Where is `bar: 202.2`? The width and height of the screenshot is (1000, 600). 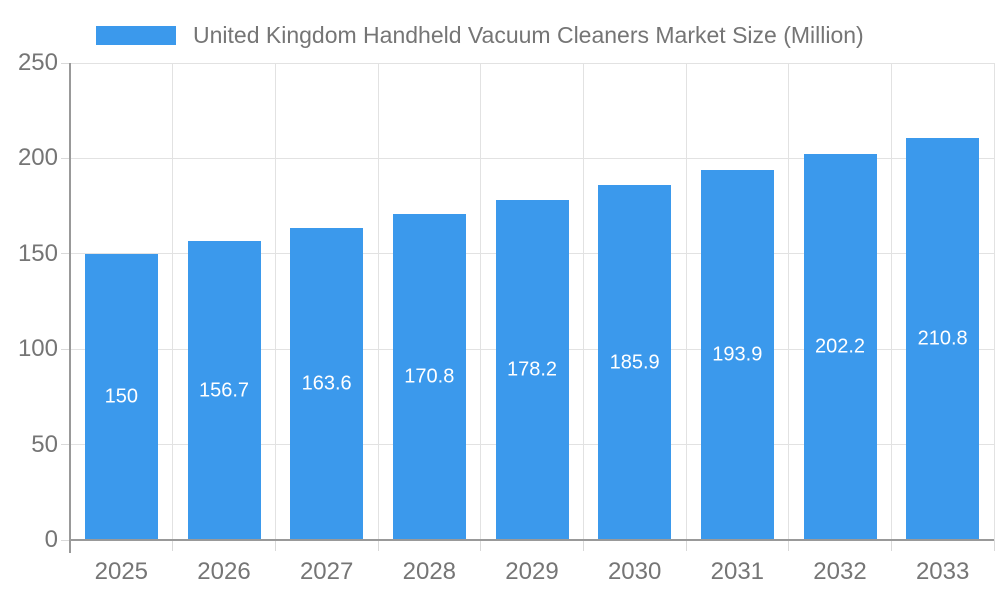 bar: 202.2 is located at coordinates (840, 347).